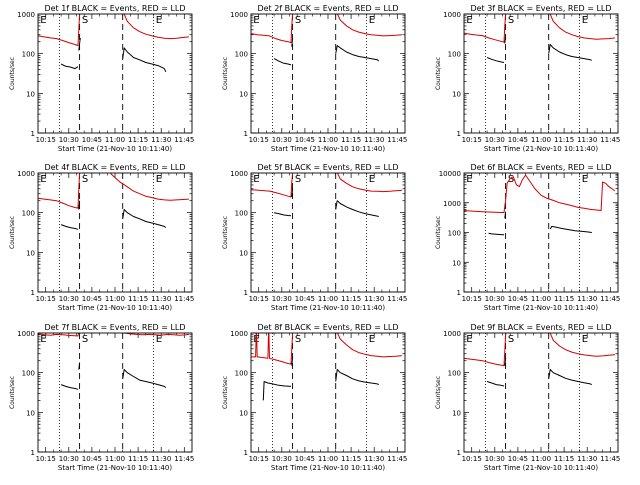 This screenshot has width=640, height=485. What do you see at coordinates (540, 327) in the screenshot?
I see `panel-title: Det 9f BLACK = Events, RED = LLD` at bounding box center [540, 327].